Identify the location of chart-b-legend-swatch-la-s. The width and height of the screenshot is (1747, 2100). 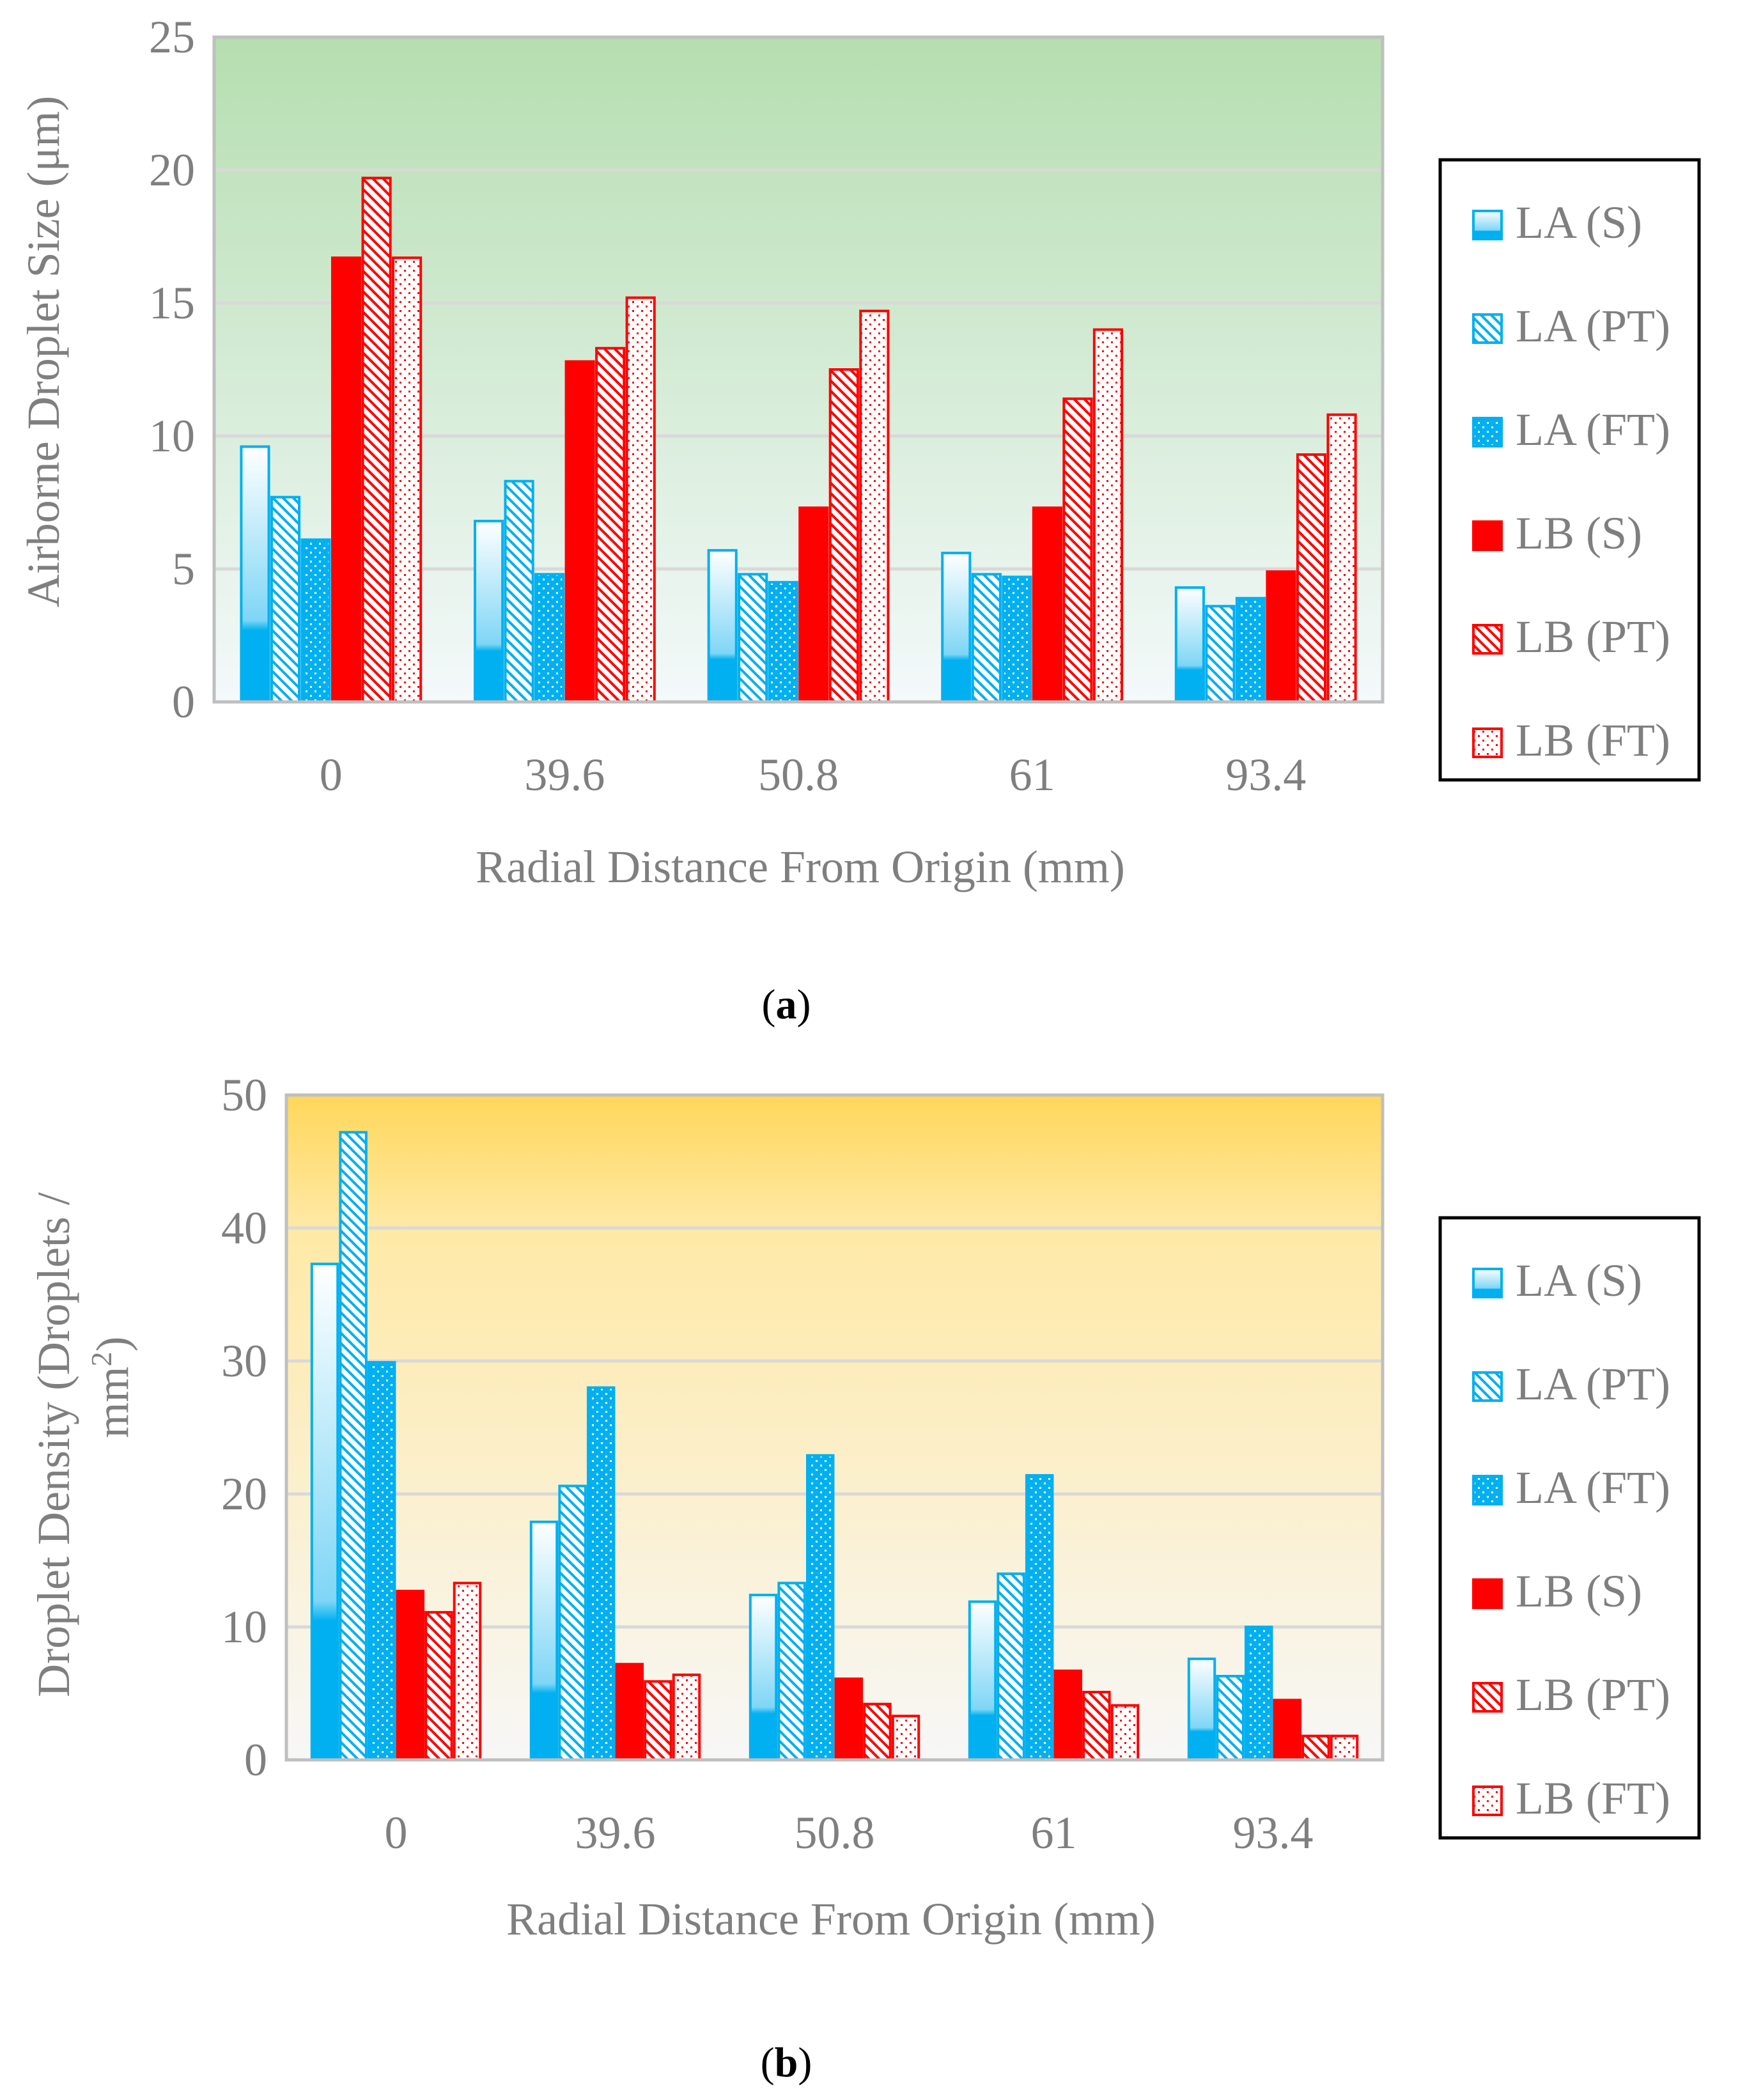
(1488, 1283).